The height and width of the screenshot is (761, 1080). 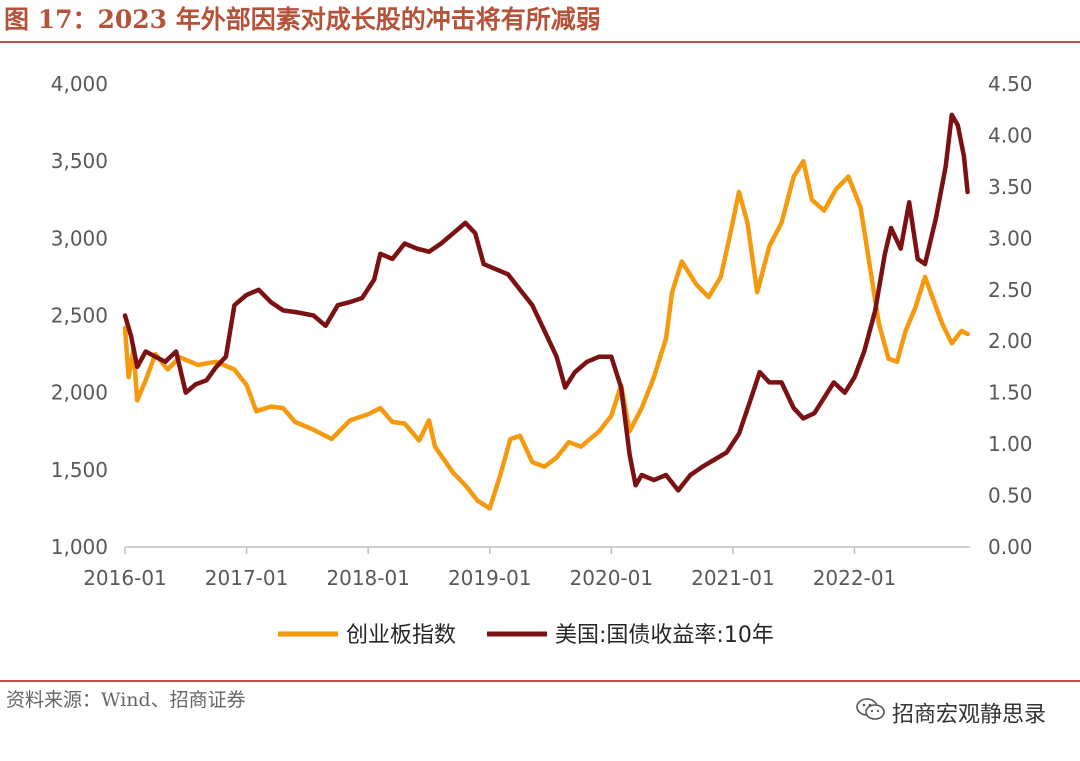 I want to click on y-left-tick-label: 1,500, so click(x=79, y=470).